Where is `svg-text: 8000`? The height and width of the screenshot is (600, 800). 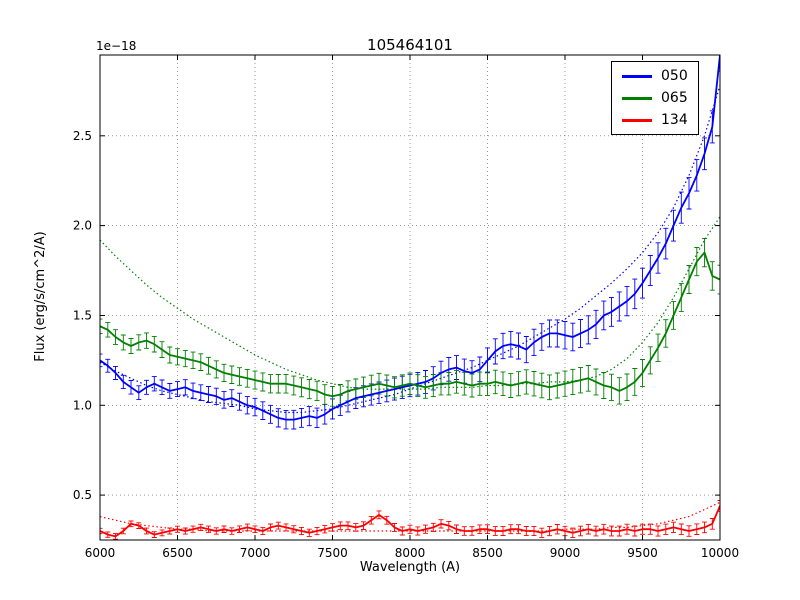 svg-text: 8000 is located at coordinates (410, 553).